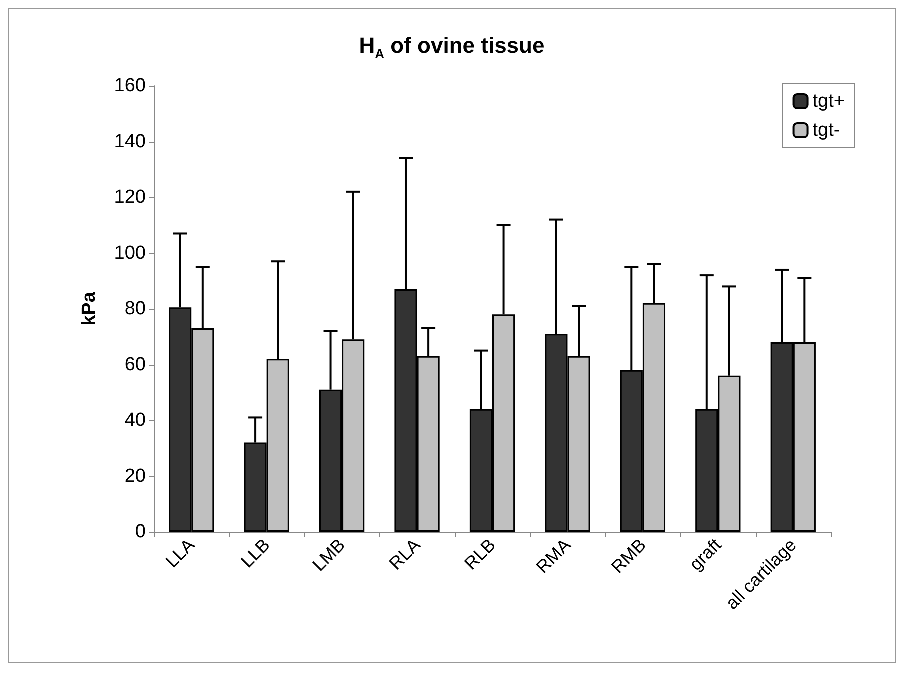 This screenshot has width=906, height=675. What do you see at coordinates (452, 47) in the screenshot?
I see `chart-title: H$_{A}$ of ovine tissue` at bounding box center [452, 47].